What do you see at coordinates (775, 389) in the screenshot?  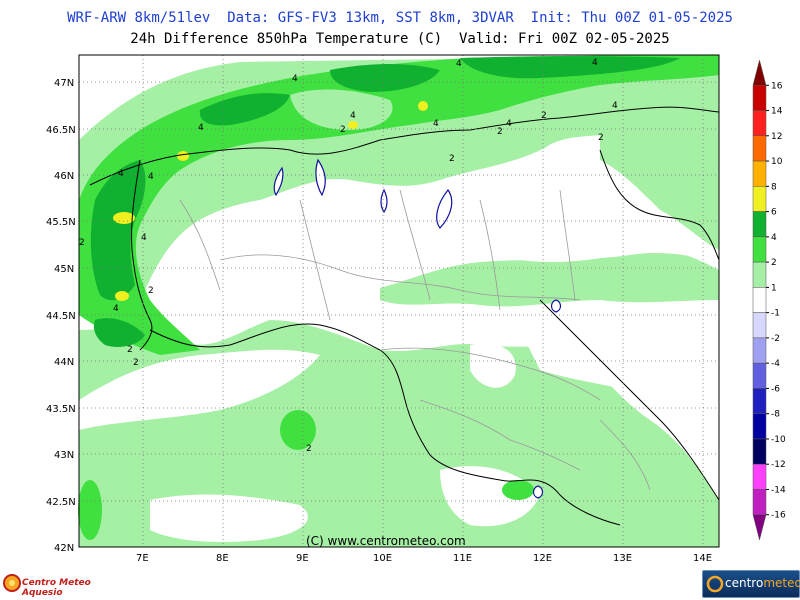 I see `colorbar-tick-label: -6` at bounding box center [775, 389].